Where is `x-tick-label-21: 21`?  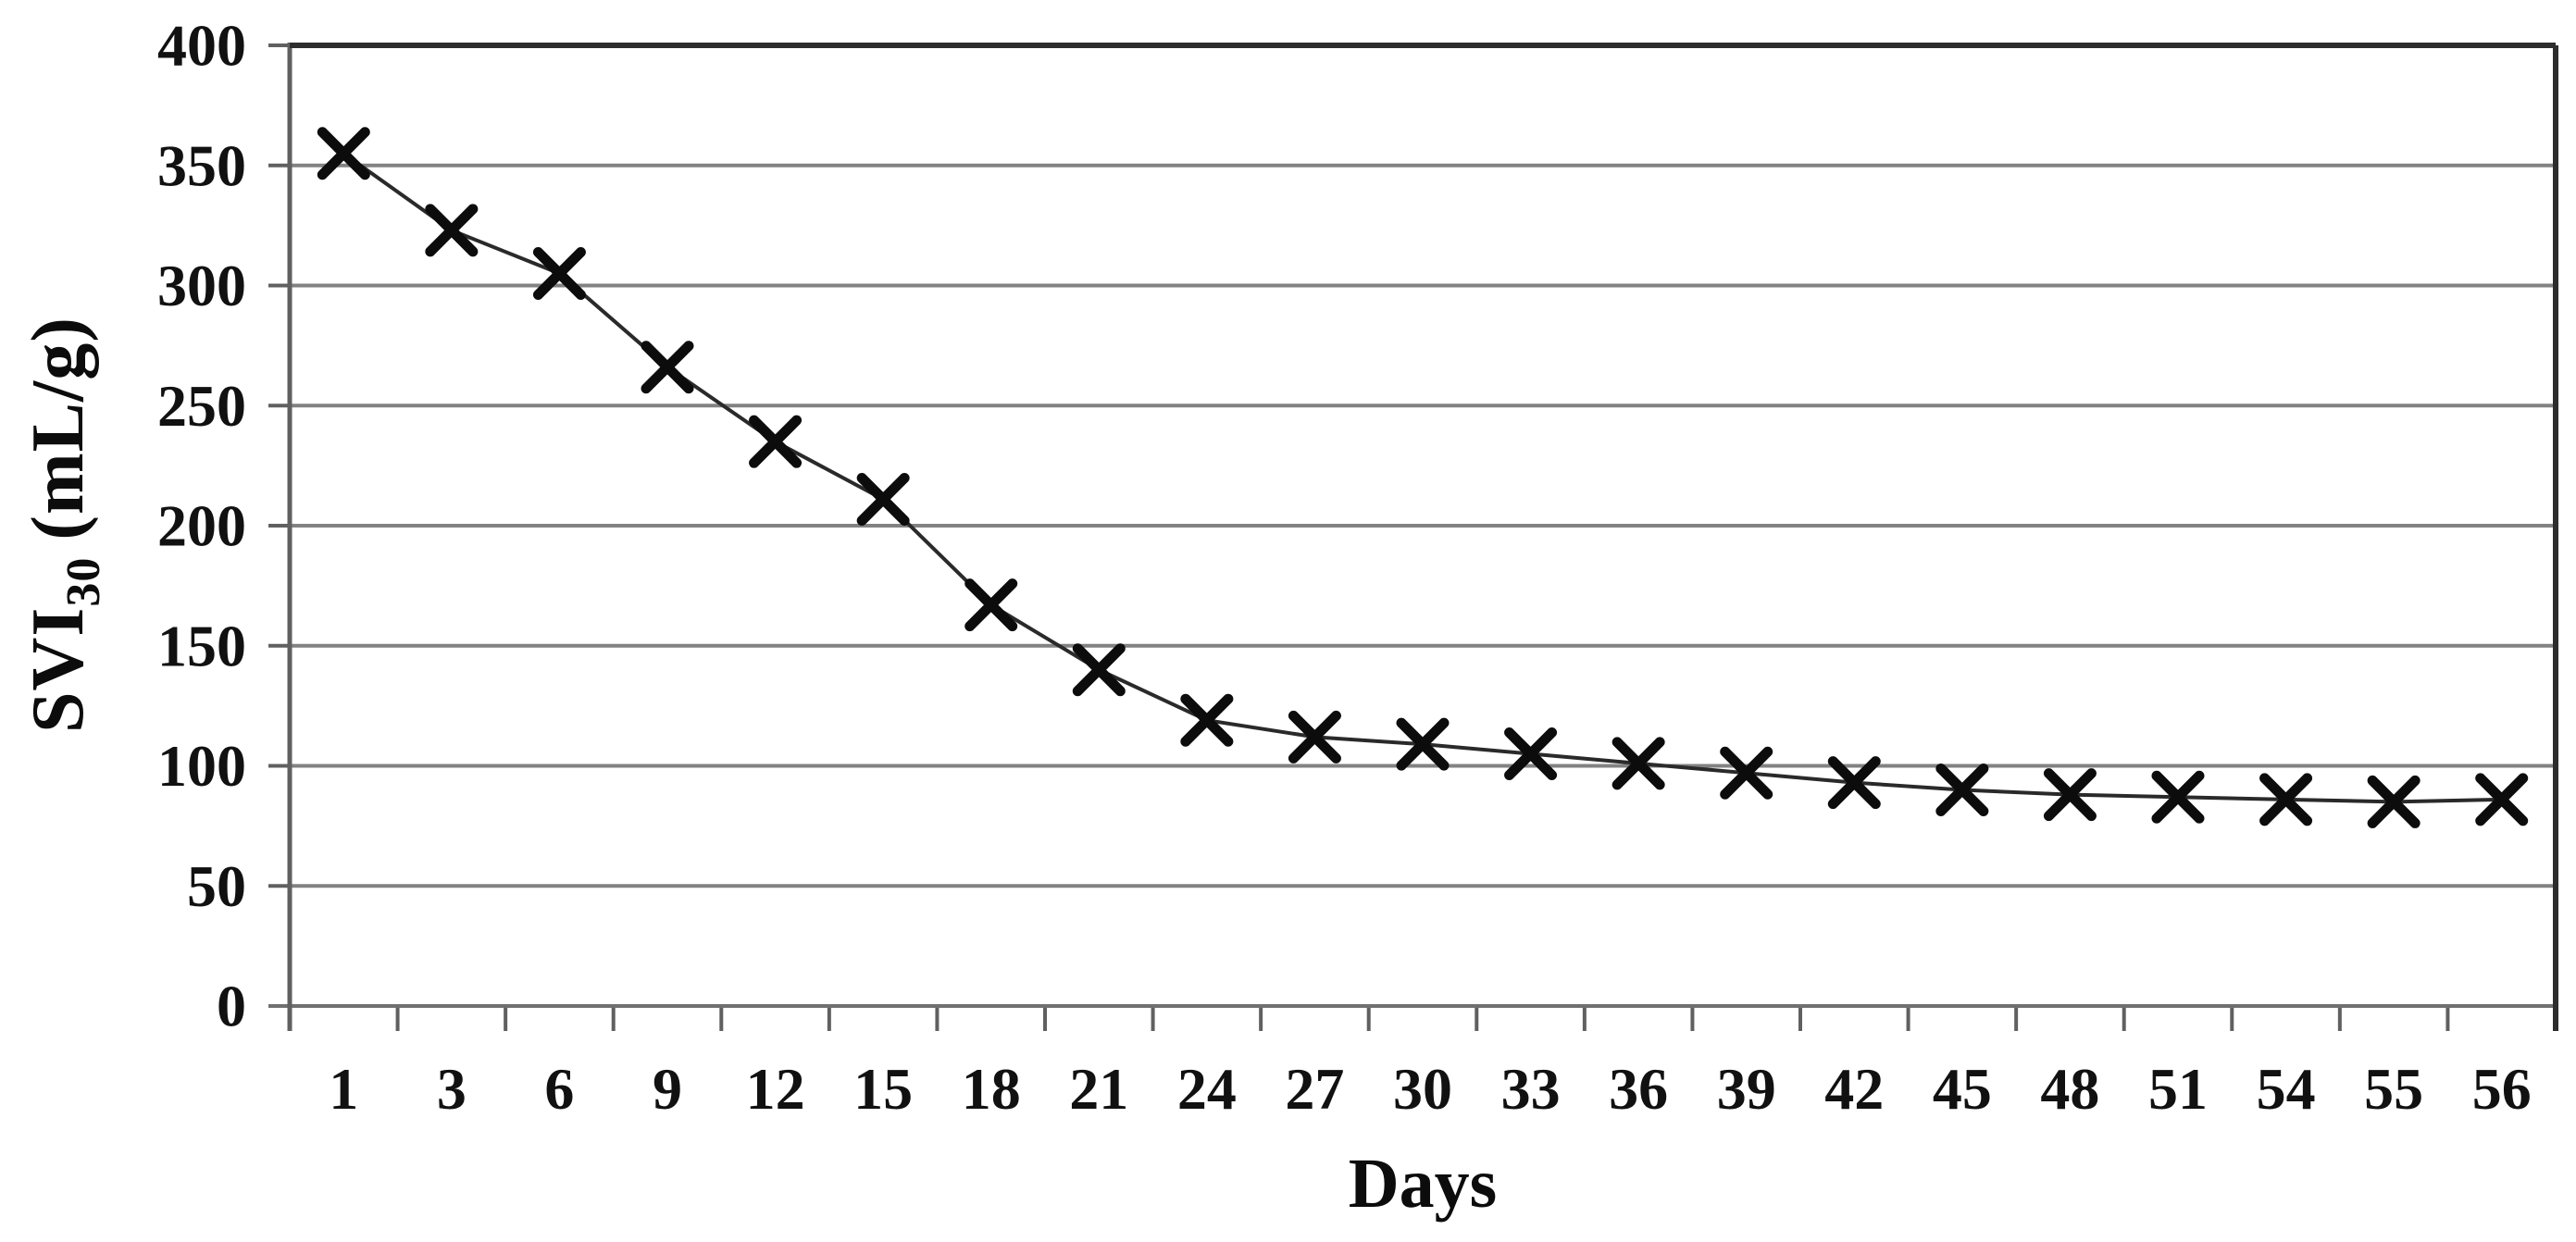
x-tick-label-21: 21 is located at coordinates (1098, 1089).